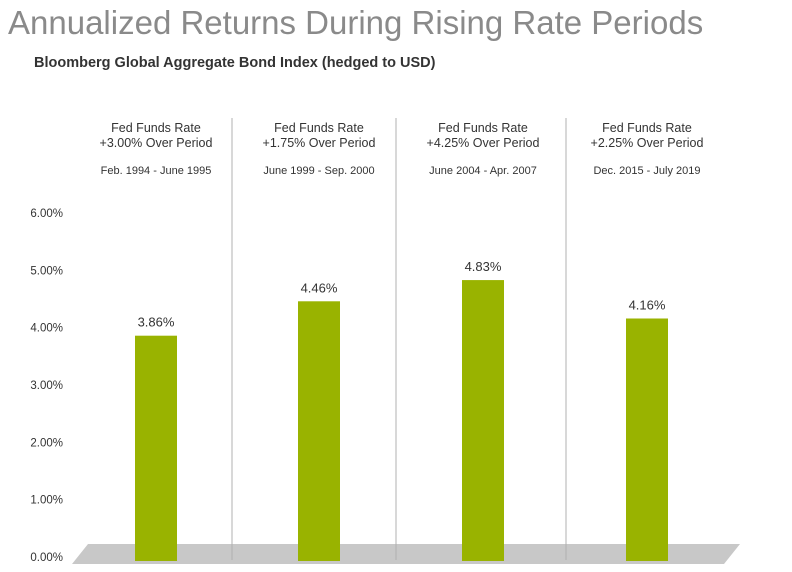 Image resolution: width=792 pixels, height=572 pixels. I want to click on category-header-line2: +2.25% Over Period, so click(647, 143).